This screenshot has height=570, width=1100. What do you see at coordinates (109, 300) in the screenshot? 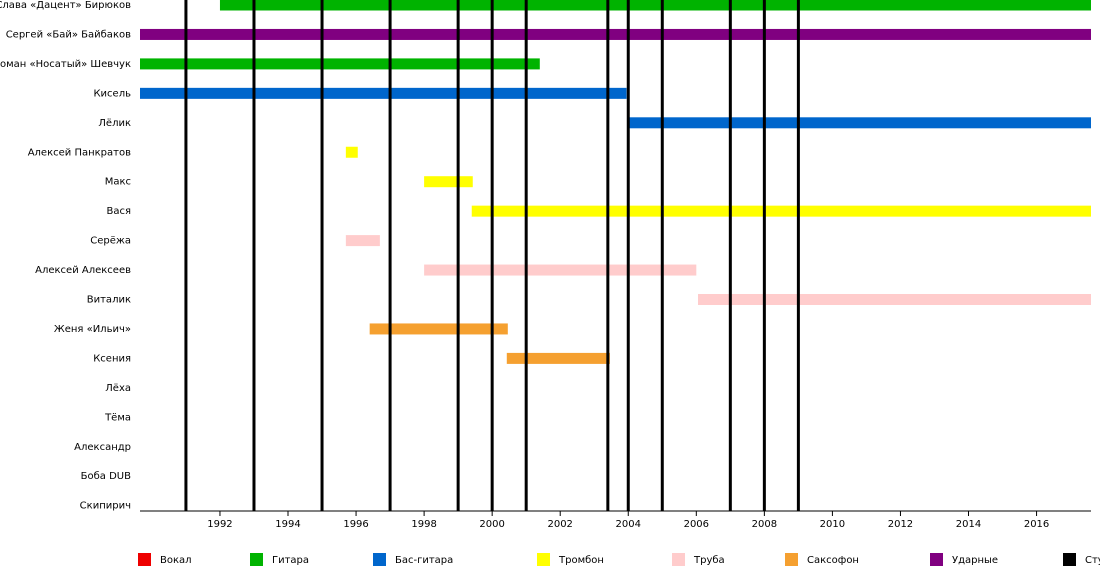
I see `row-label: Виталик` at bounding box center [109, 300].